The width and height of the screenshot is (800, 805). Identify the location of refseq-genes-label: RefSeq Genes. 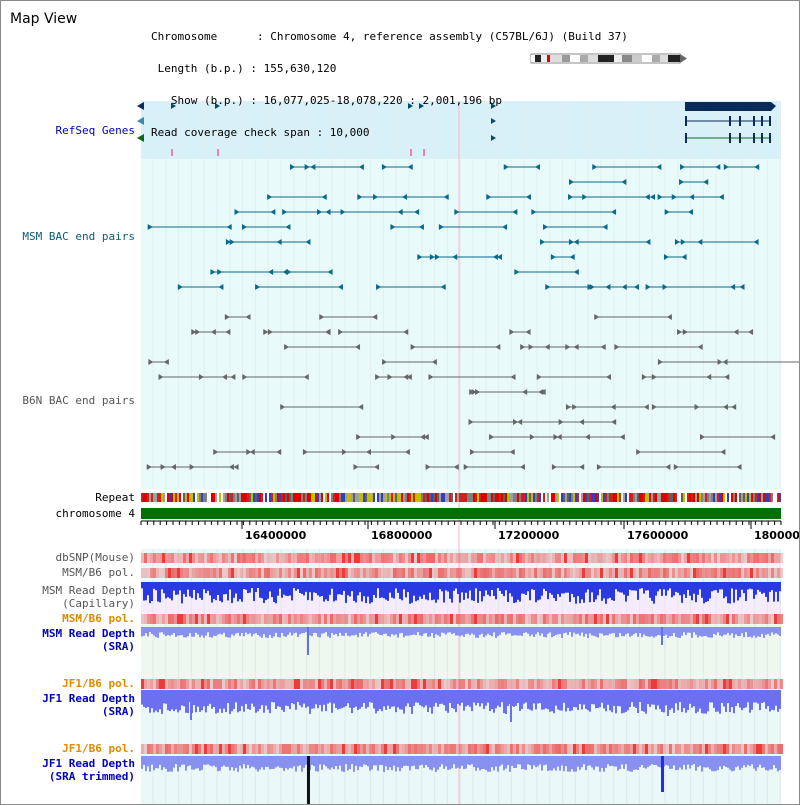
(95, 130).